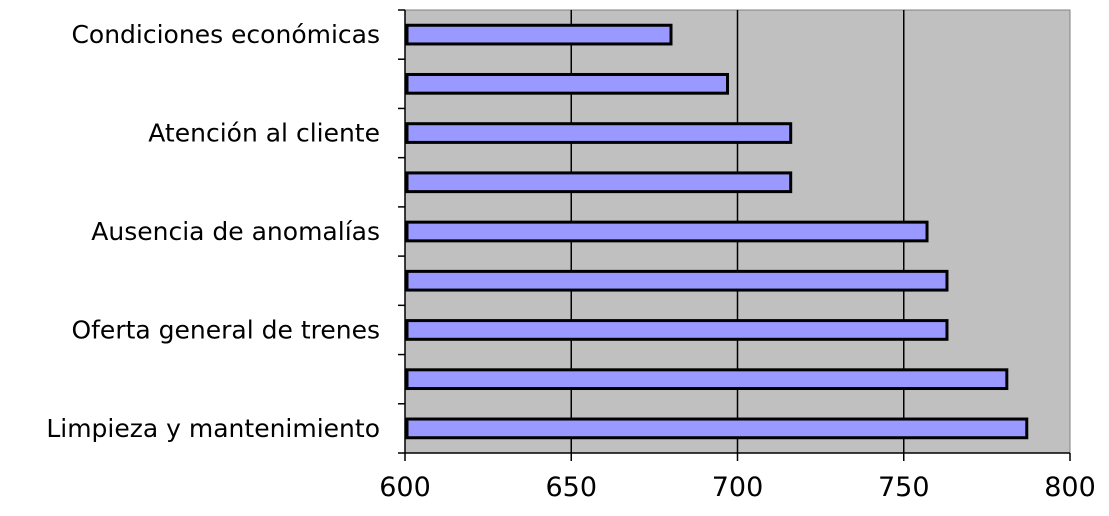  What do you see at coordinates (904, 487) in the screenshot?
I see `x-tick-label: 750` at bounding box center [904, 487].